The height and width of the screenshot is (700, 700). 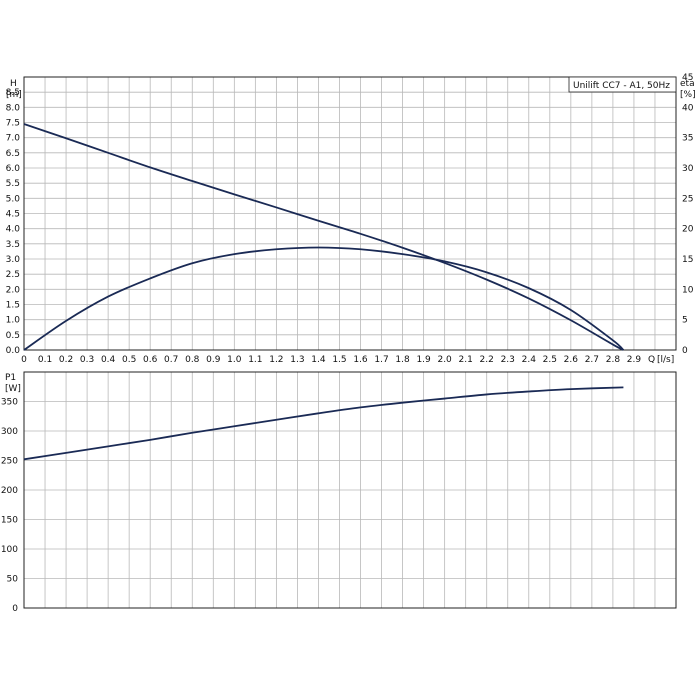 What do you see at coordinates (508, 360) in the screenshot?
I see `x-tick-label: 2.3` at bounding box center [508, 360].